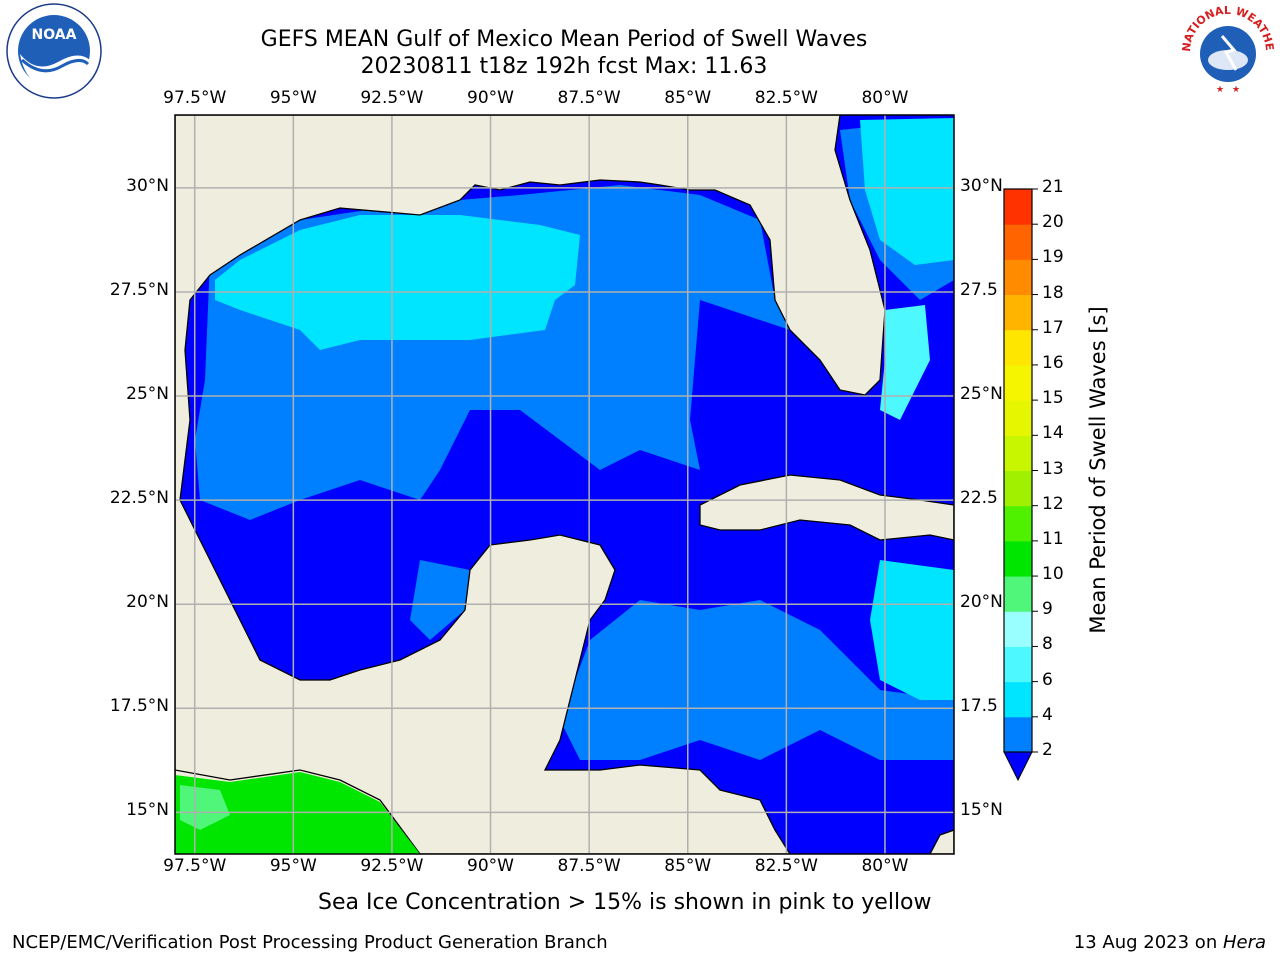  What do you see at coordinates (1053, 433) in the screenshot?
I see `colorbar-tick-label-9: 14` at bounding box center [1053, 433].